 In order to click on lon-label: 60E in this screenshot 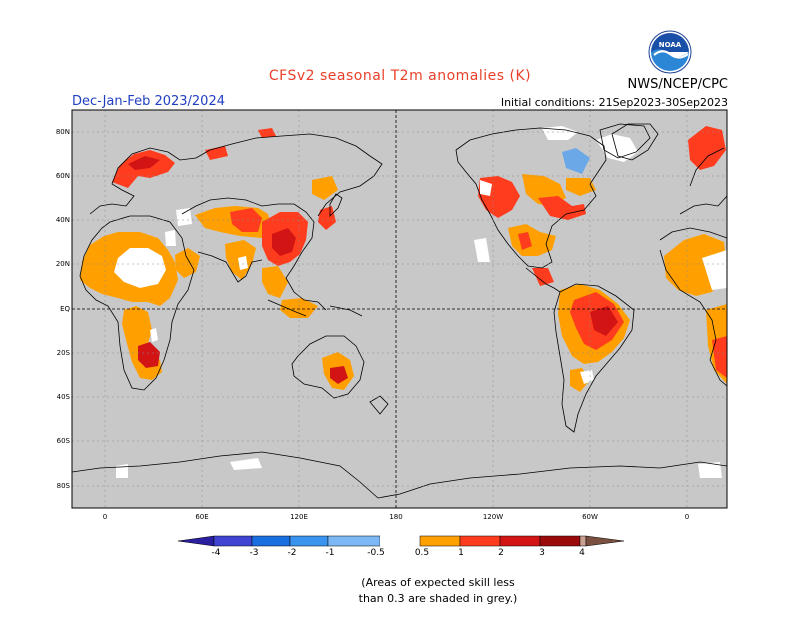, I will do `click(202, 517)`.